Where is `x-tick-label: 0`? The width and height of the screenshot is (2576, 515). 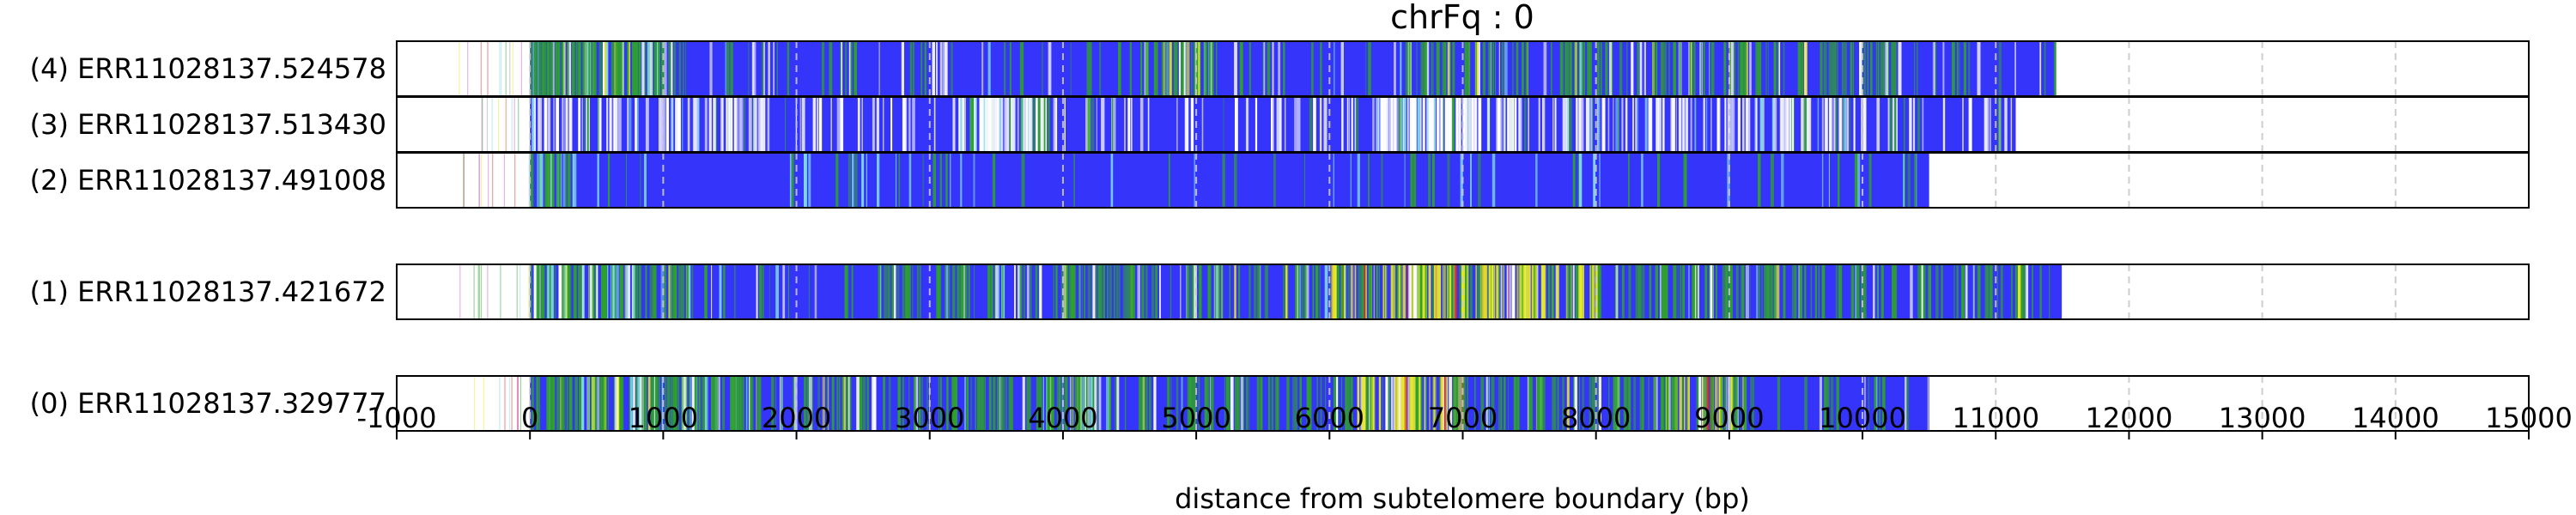 x-tick-label: 0 is located at coordinates (530, 418).